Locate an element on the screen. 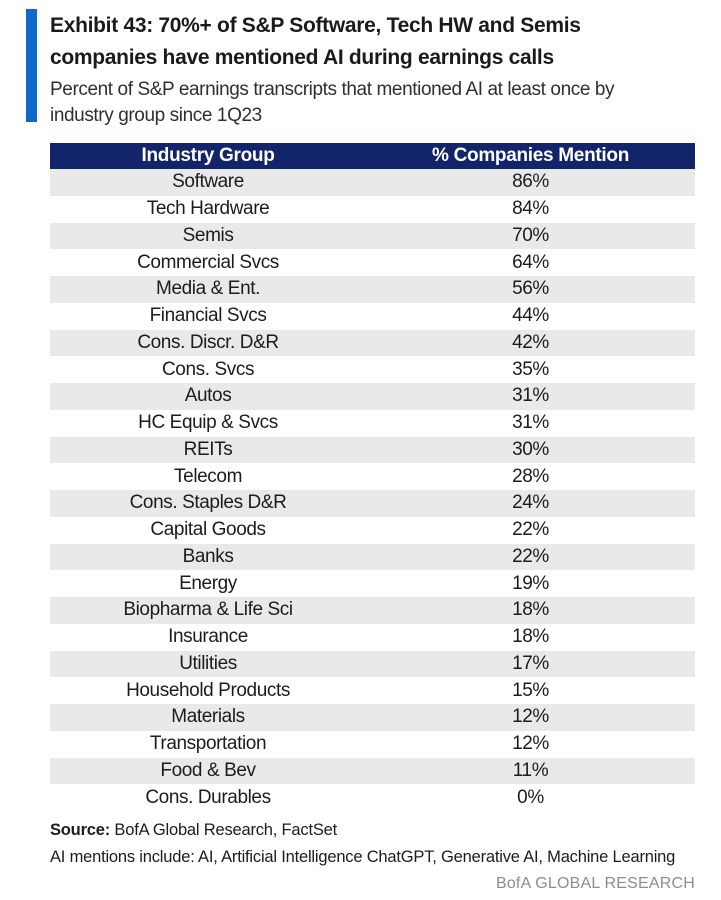  table-row: Banks 22% is located at coordinates (372, 557).